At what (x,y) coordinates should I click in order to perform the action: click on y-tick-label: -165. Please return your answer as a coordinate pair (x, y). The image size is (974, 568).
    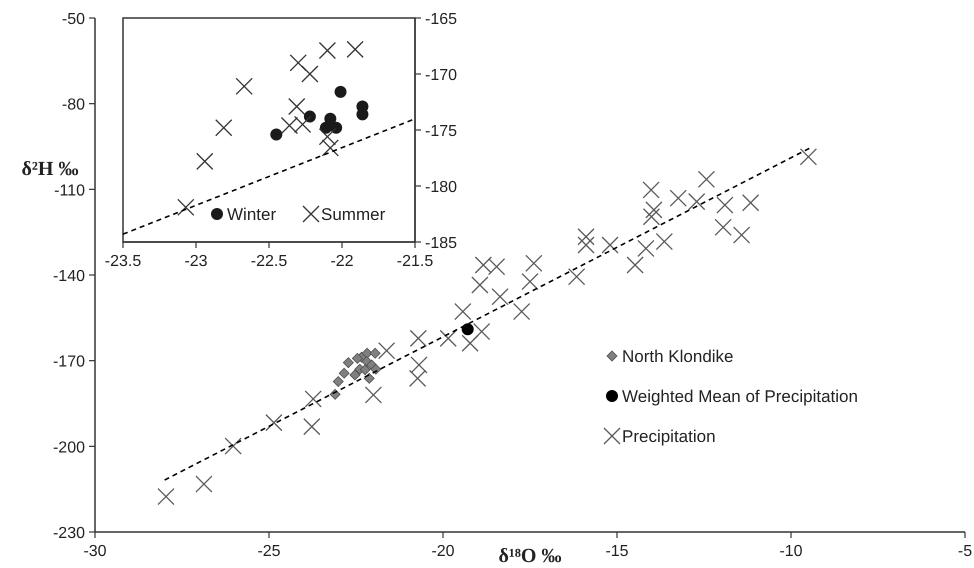
    Looking at the image, I should click on (441, 19).